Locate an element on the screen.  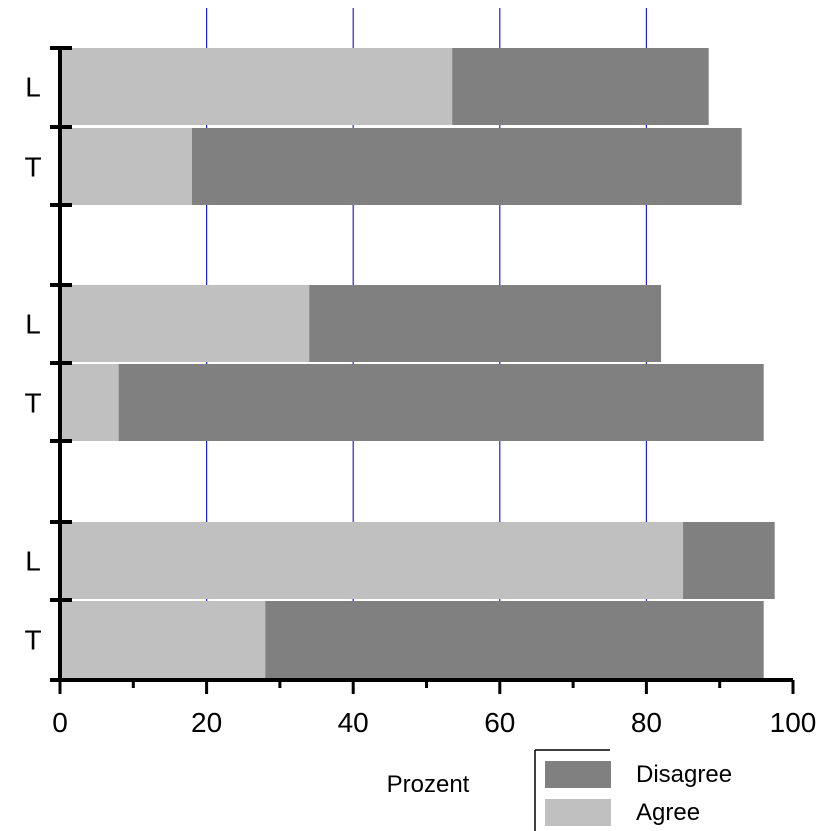
x-tick-label: 60 is located at coordinates (499, 722).